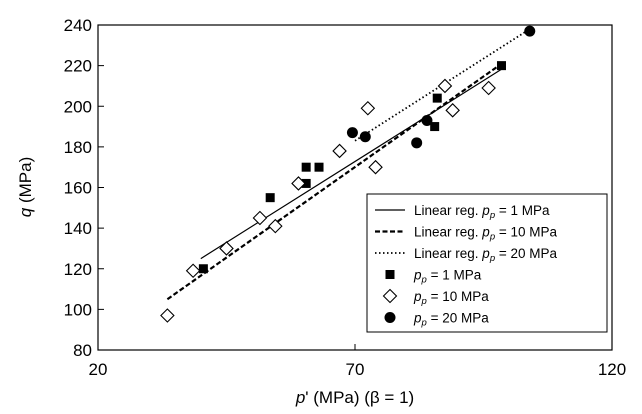 This screenshot has height=414, width=642. I want to click on x-axis-label: p' (MPa) (β = 1), so click(354, 397).